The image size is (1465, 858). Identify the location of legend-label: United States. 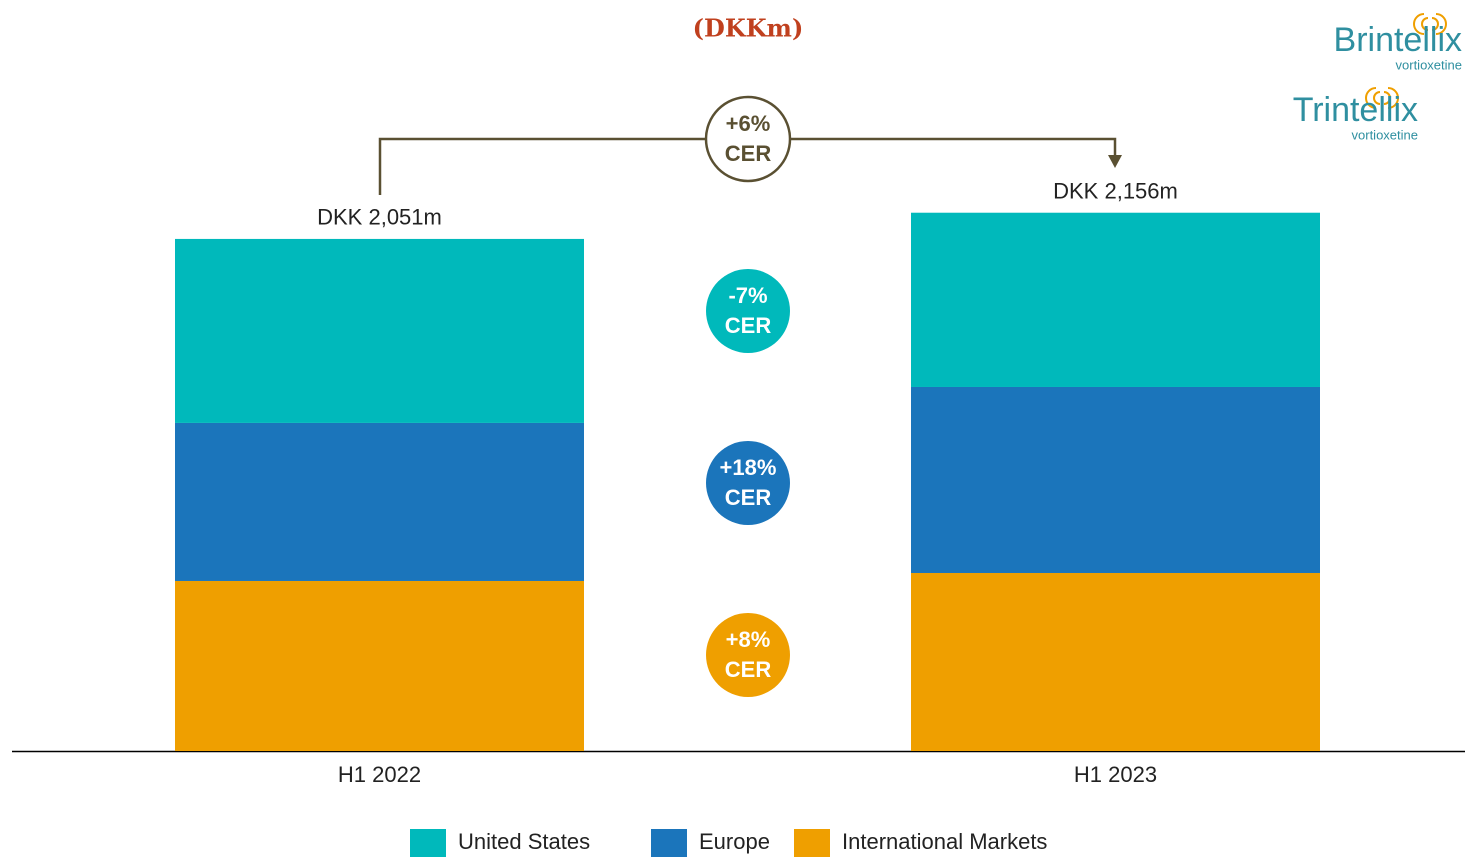
(524, 841).